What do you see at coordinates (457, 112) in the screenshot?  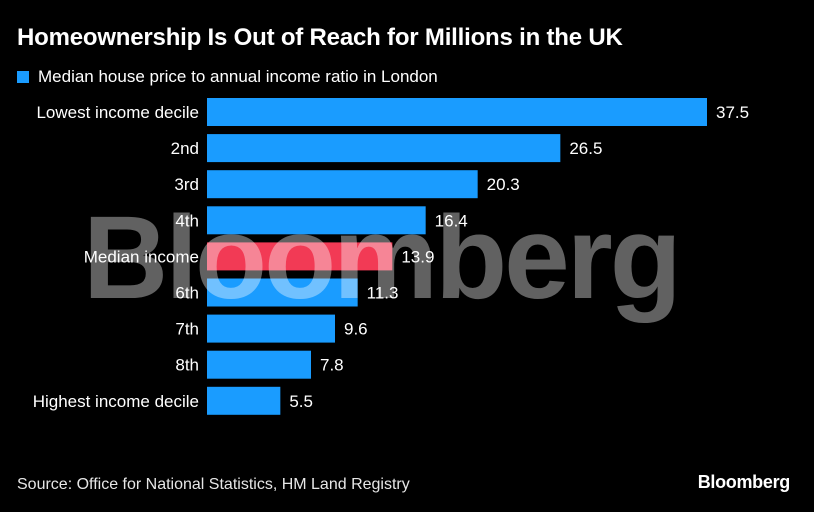 I see `bar-lowest-income-decile` at bounding box center [457, 112].